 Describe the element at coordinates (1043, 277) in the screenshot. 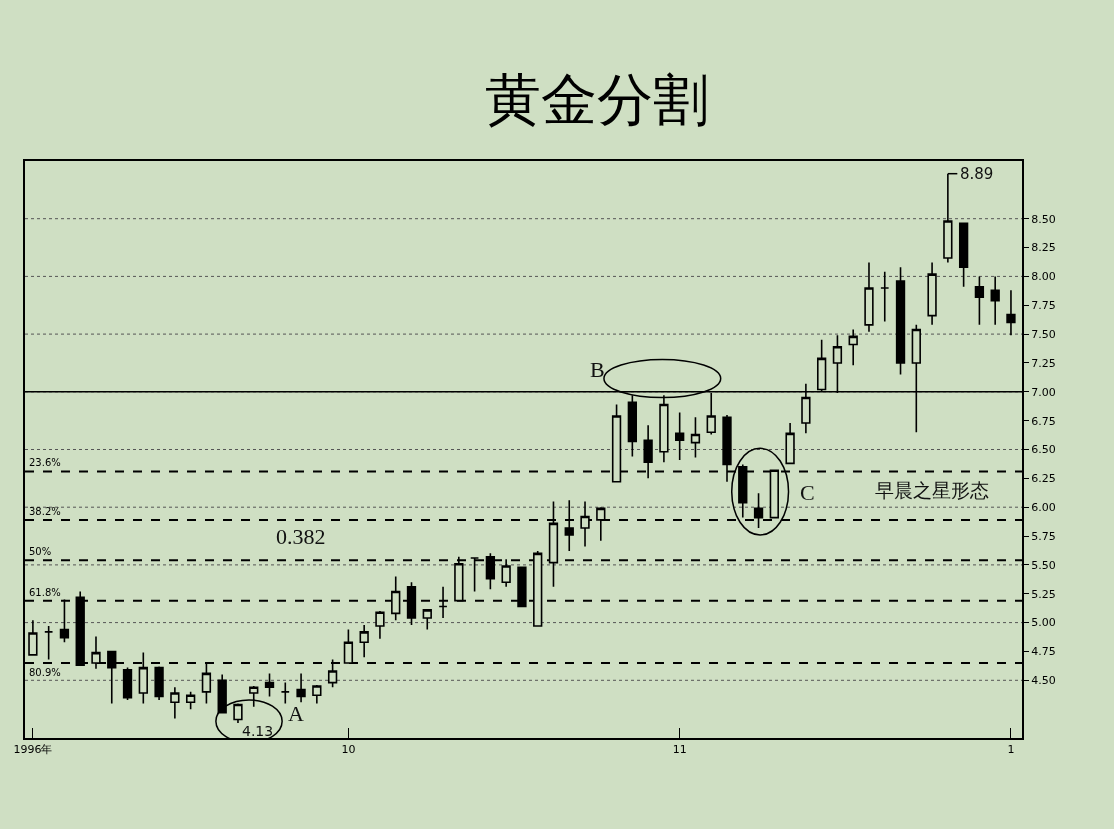

I see `y-tick-label: 8.00` at that location.